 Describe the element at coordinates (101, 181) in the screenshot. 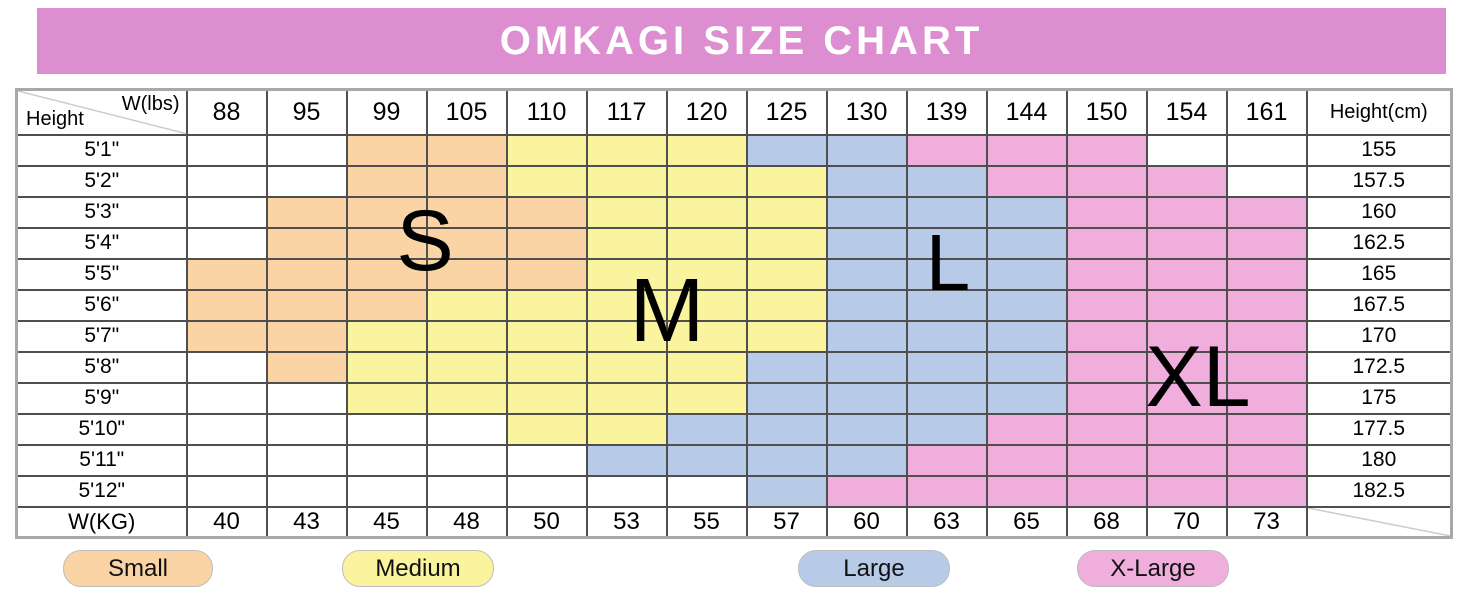

I see `row-height-label: 5'2"` at that location.